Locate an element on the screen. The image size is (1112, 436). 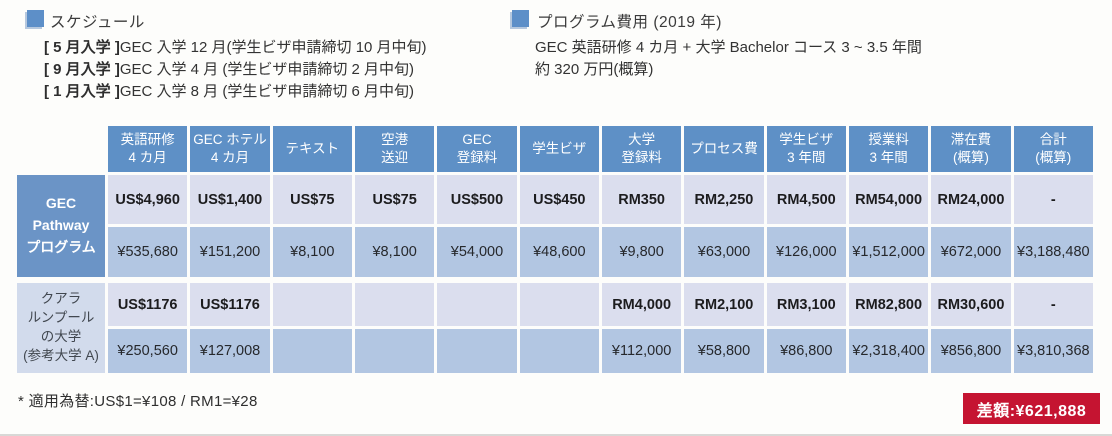
cost-cell-usd: US$4,960 is located at coordinates (148, 199).